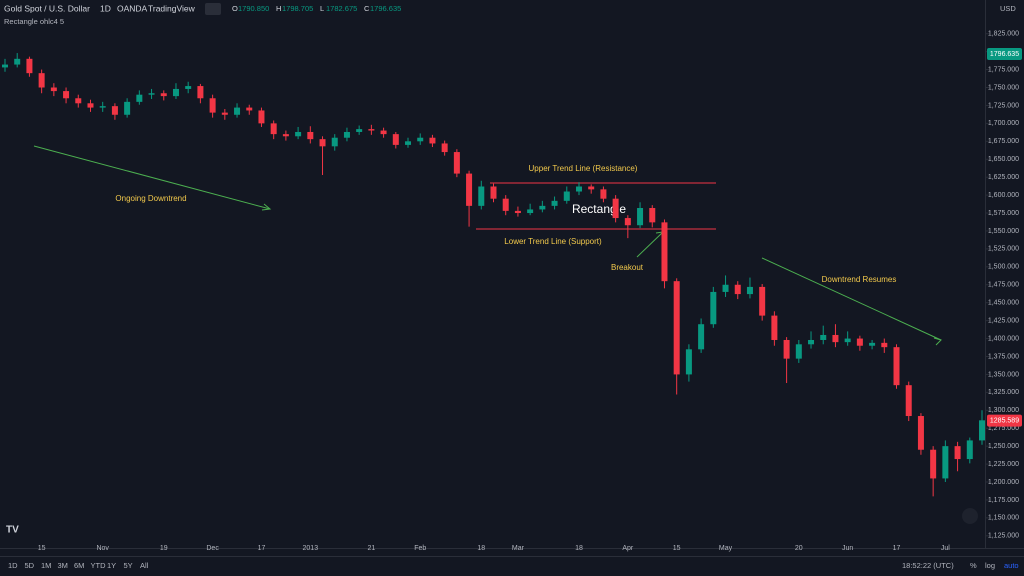  What do you see at coordinates (1003, 177) in the screenshot?
I see `y-tick-label: 1,625.000` at bounding box center [1003, 177].